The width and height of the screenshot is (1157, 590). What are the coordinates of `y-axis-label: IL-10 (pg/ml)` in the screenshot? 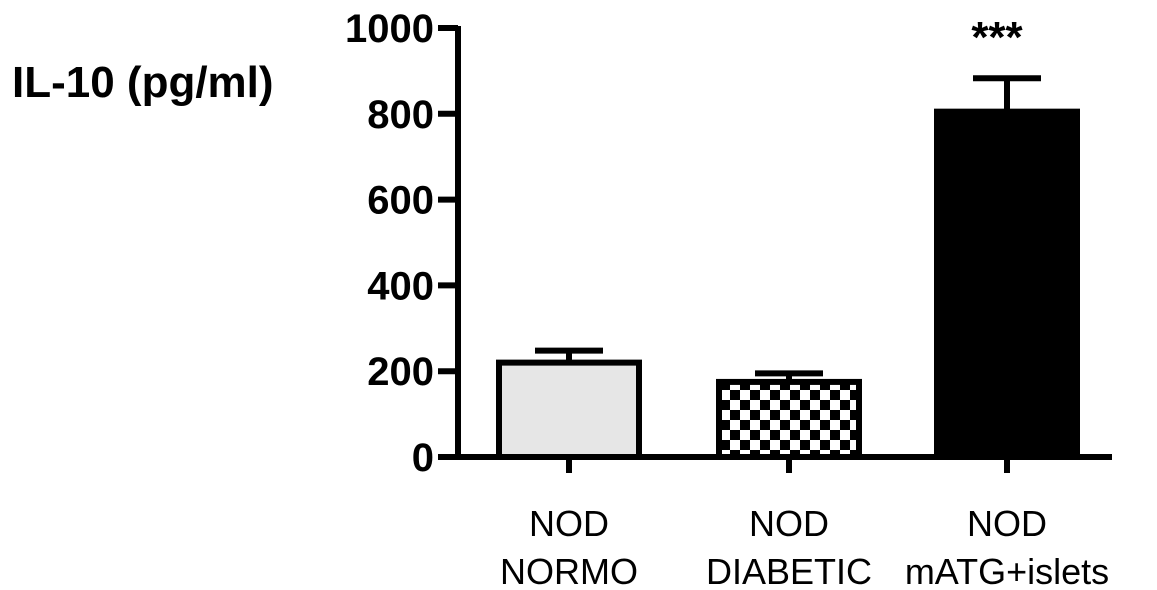 It's located at (143, 82).